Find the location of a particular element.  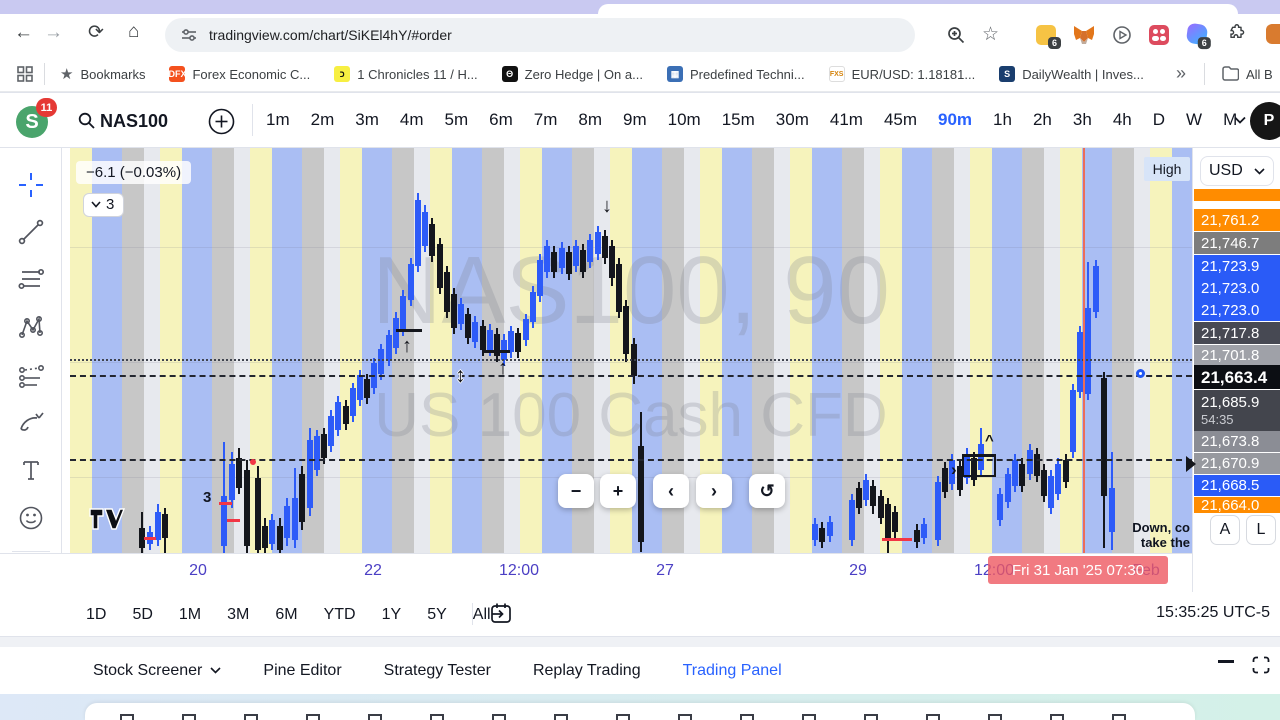

extension-yellow-icon: 6 is located at coordinates (1048, 37).